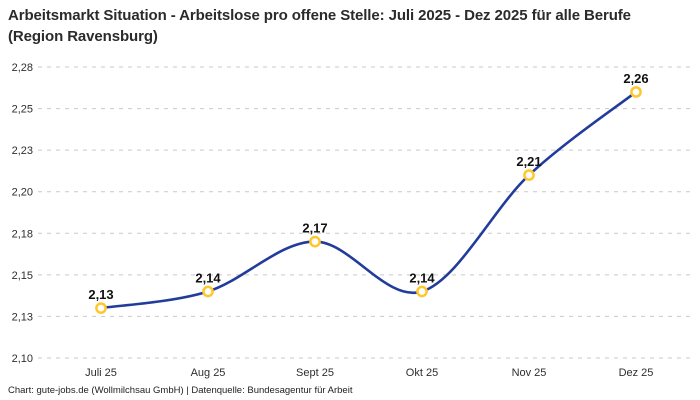  What do you see at coordinates (314, 228) in the screenshot?
I see `data-point-label: 2,17` at bounding box center [314, 228].